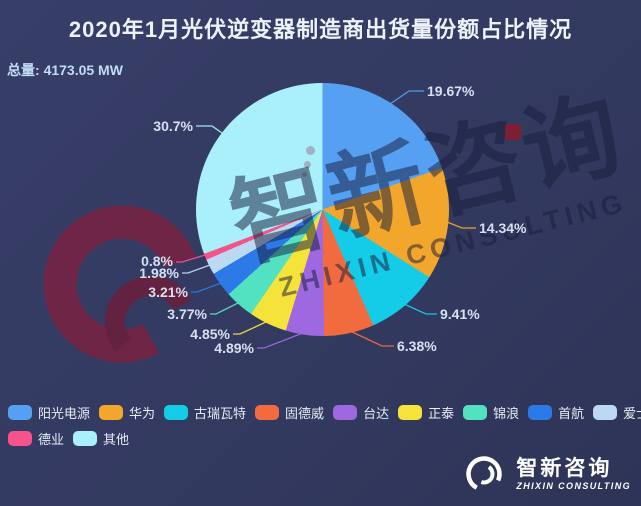 Image resolution: width=641 pixels, height=506 pixels. I want to click on legend-label: 华为, so click(142, 413).